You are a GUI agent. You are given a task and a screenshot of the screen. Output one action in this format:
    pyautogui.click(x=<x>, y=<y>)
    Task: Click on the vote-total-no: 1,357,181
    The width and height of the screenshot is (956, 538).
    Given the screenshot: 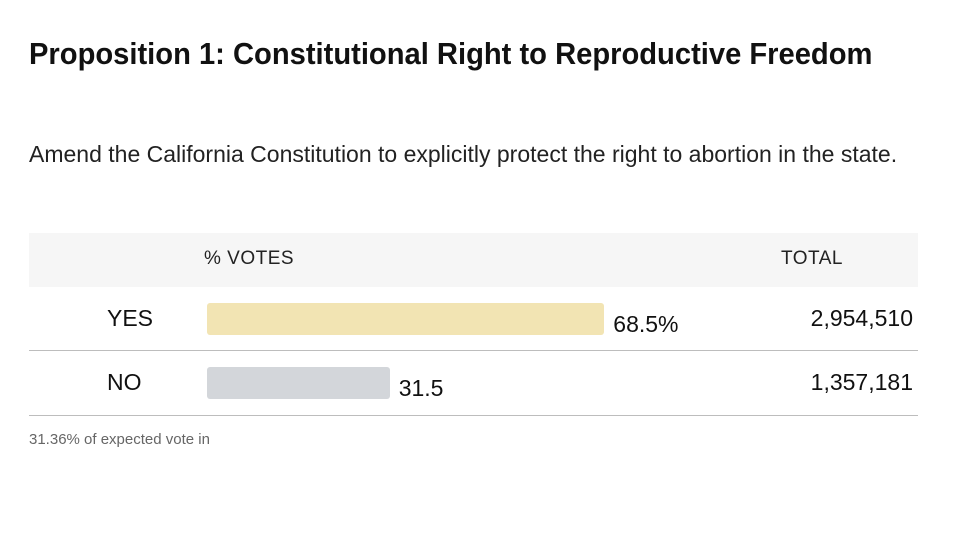 What is the action you would take?
    pyautogui.click(x=861, y=382)
    